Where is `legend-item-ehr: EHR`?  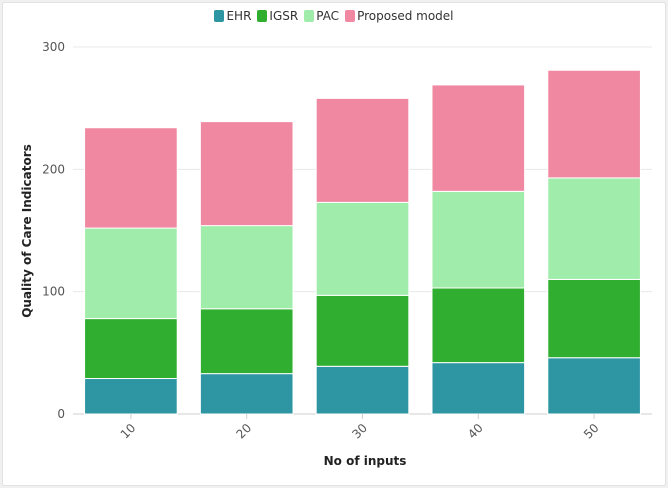 legend-item-ehr: EHR is located at coordinates (232, 16).